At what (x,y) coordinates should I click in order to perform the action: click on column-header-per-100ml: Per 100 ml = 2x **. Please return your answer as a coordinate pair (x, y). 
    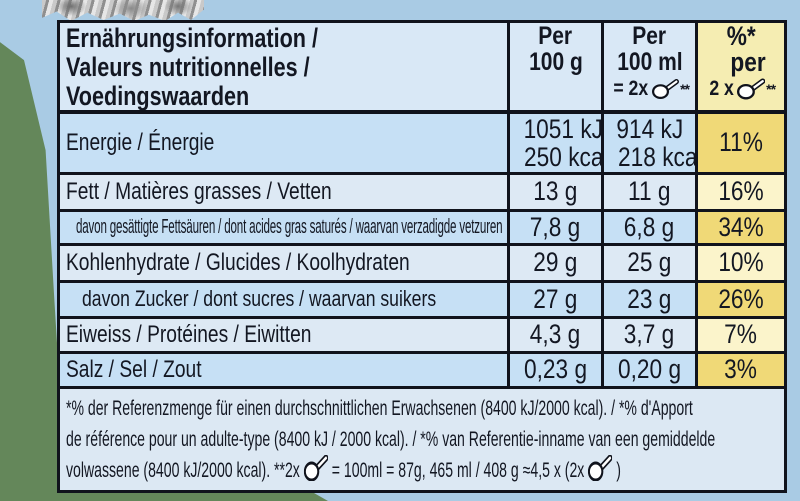
    Looking at the image, I should click on (649, 67).